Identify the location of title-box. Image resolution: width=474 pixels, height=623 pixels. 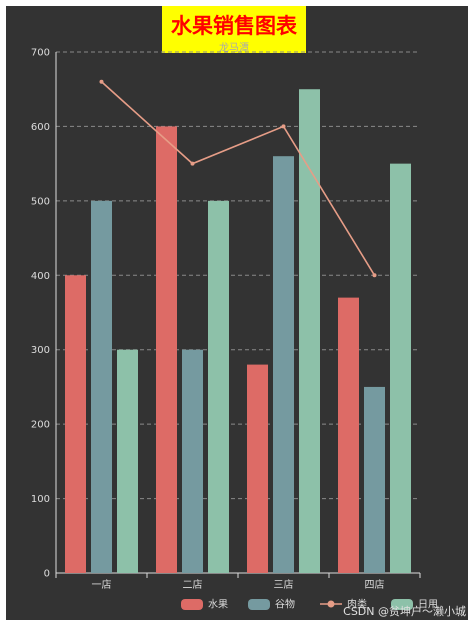
(234, 29).